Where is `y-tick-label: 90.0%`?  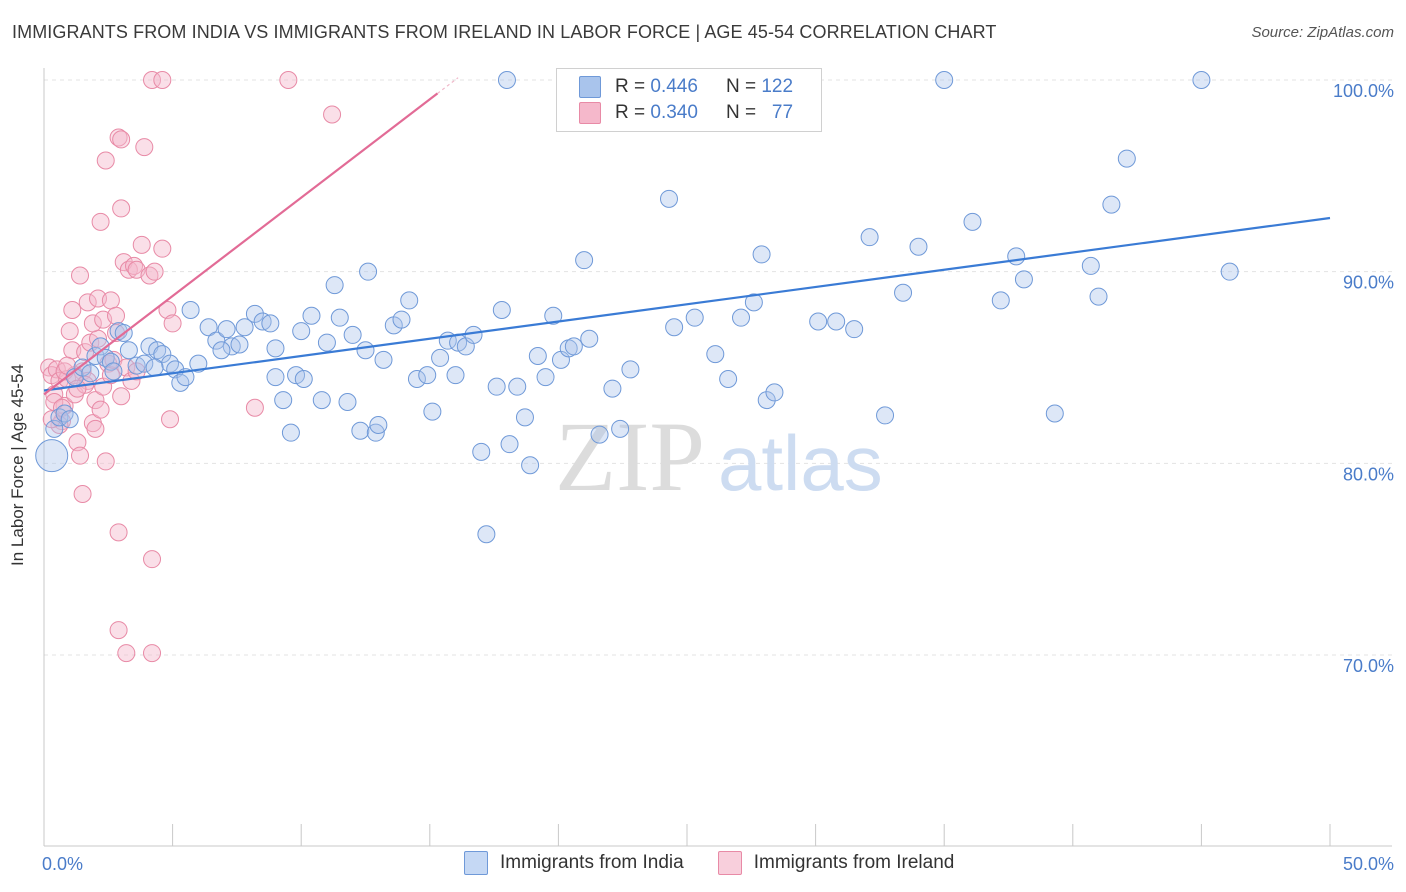
y-tick-label: 90.0% is located at coordinates (1368, 283).